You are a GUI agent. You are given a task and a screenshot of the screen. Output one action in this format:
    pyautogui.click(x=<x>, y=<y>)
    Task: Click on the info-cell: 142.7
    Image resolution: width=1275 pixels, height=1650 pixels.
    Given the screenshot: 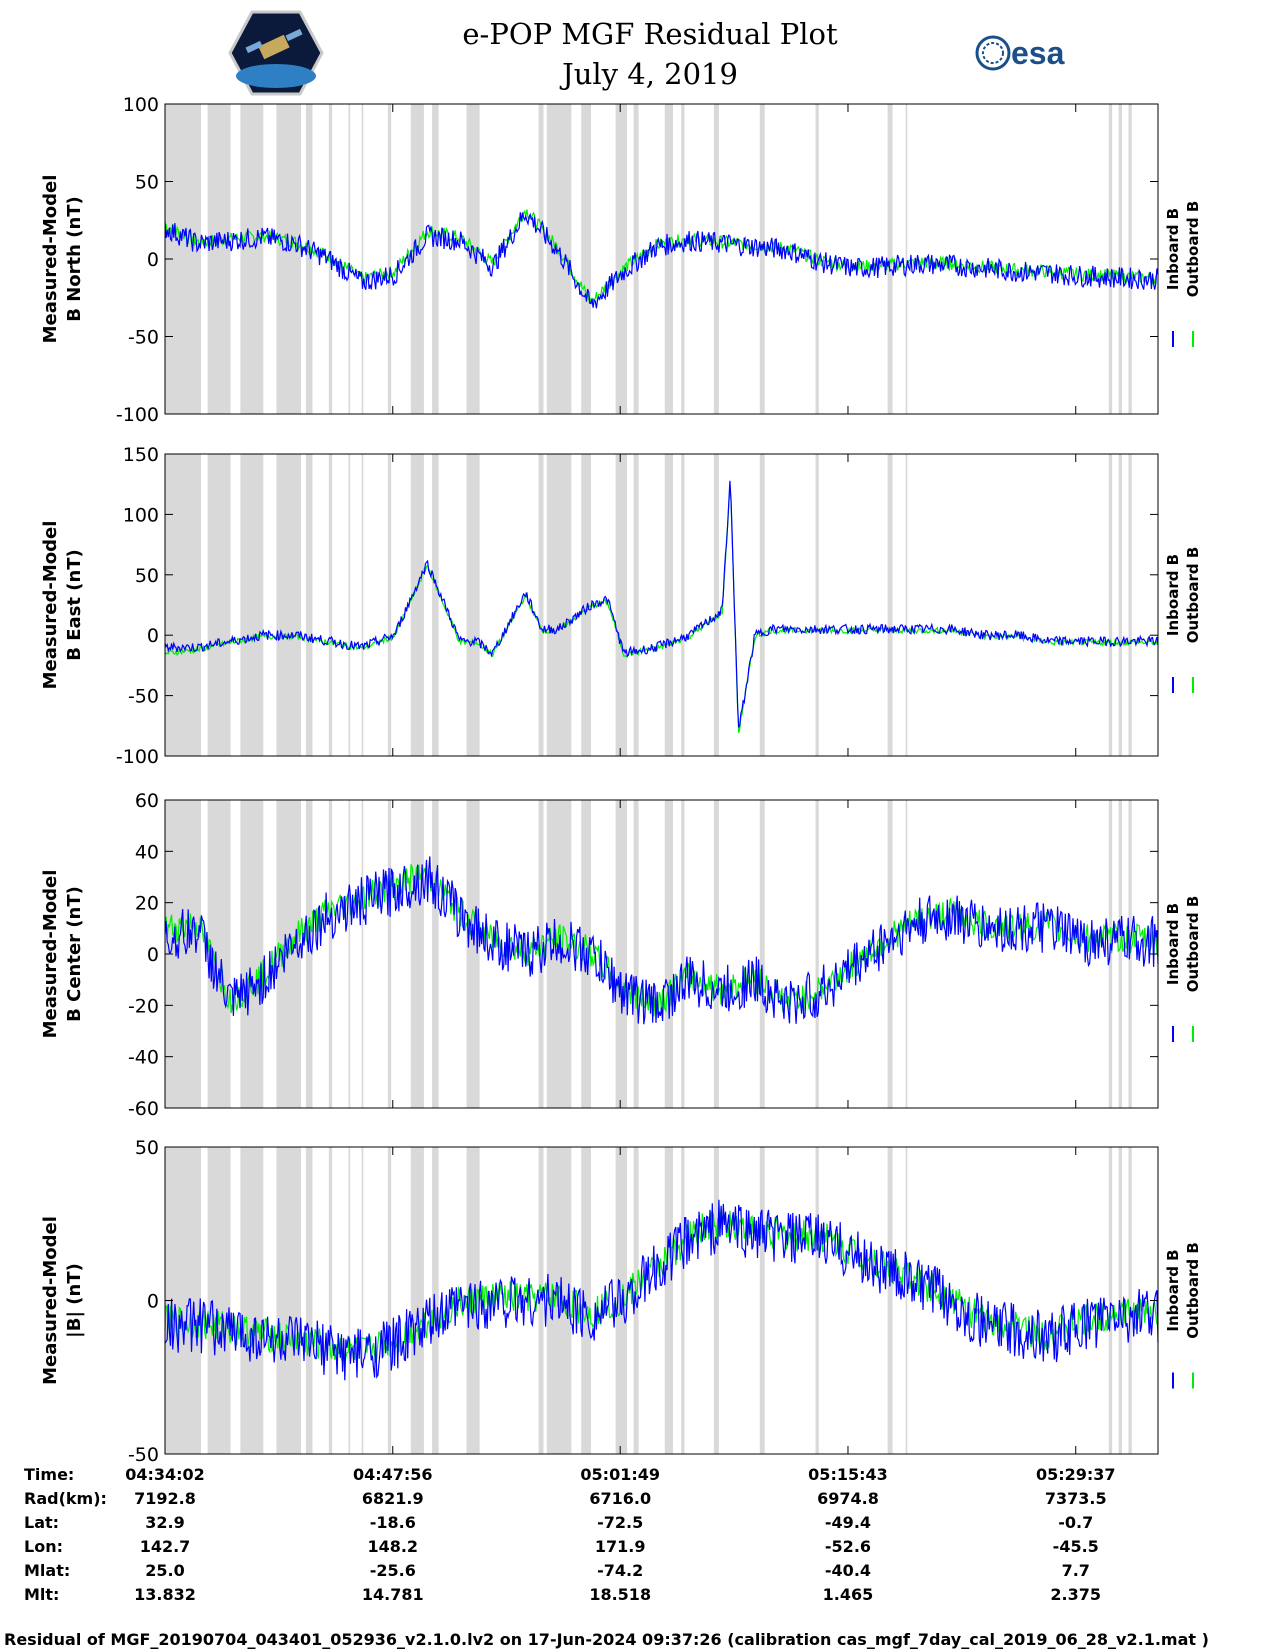 What is the action you would take?
    pyautogui.click(x=165, y=1546)
    